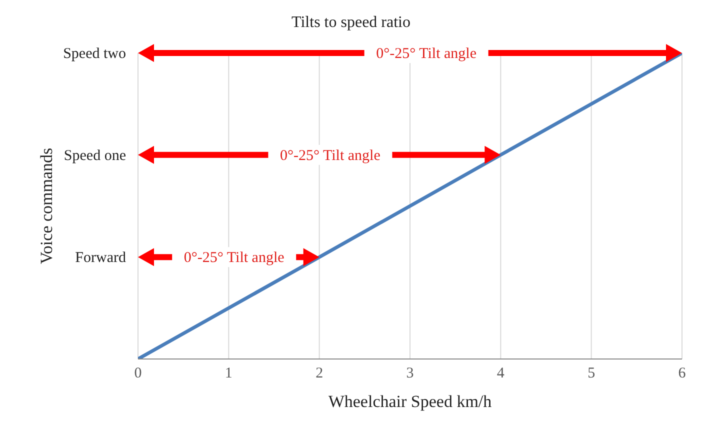  What do you see at coordinates (46, 206) in the screenshot?
I see `y-axis-title: Voice commands` at bounding box center [46, 206].